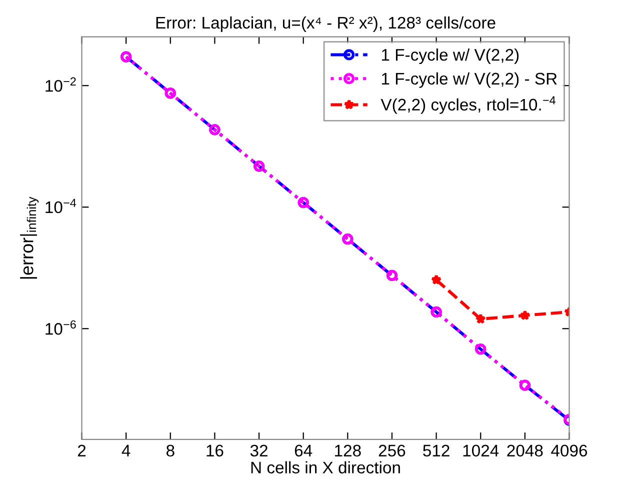 The width and height of the screenshot is (629, 491). I want to click on legend-label: 1 F-cycle w/ V(2,2) - SR, so click(469, 80).